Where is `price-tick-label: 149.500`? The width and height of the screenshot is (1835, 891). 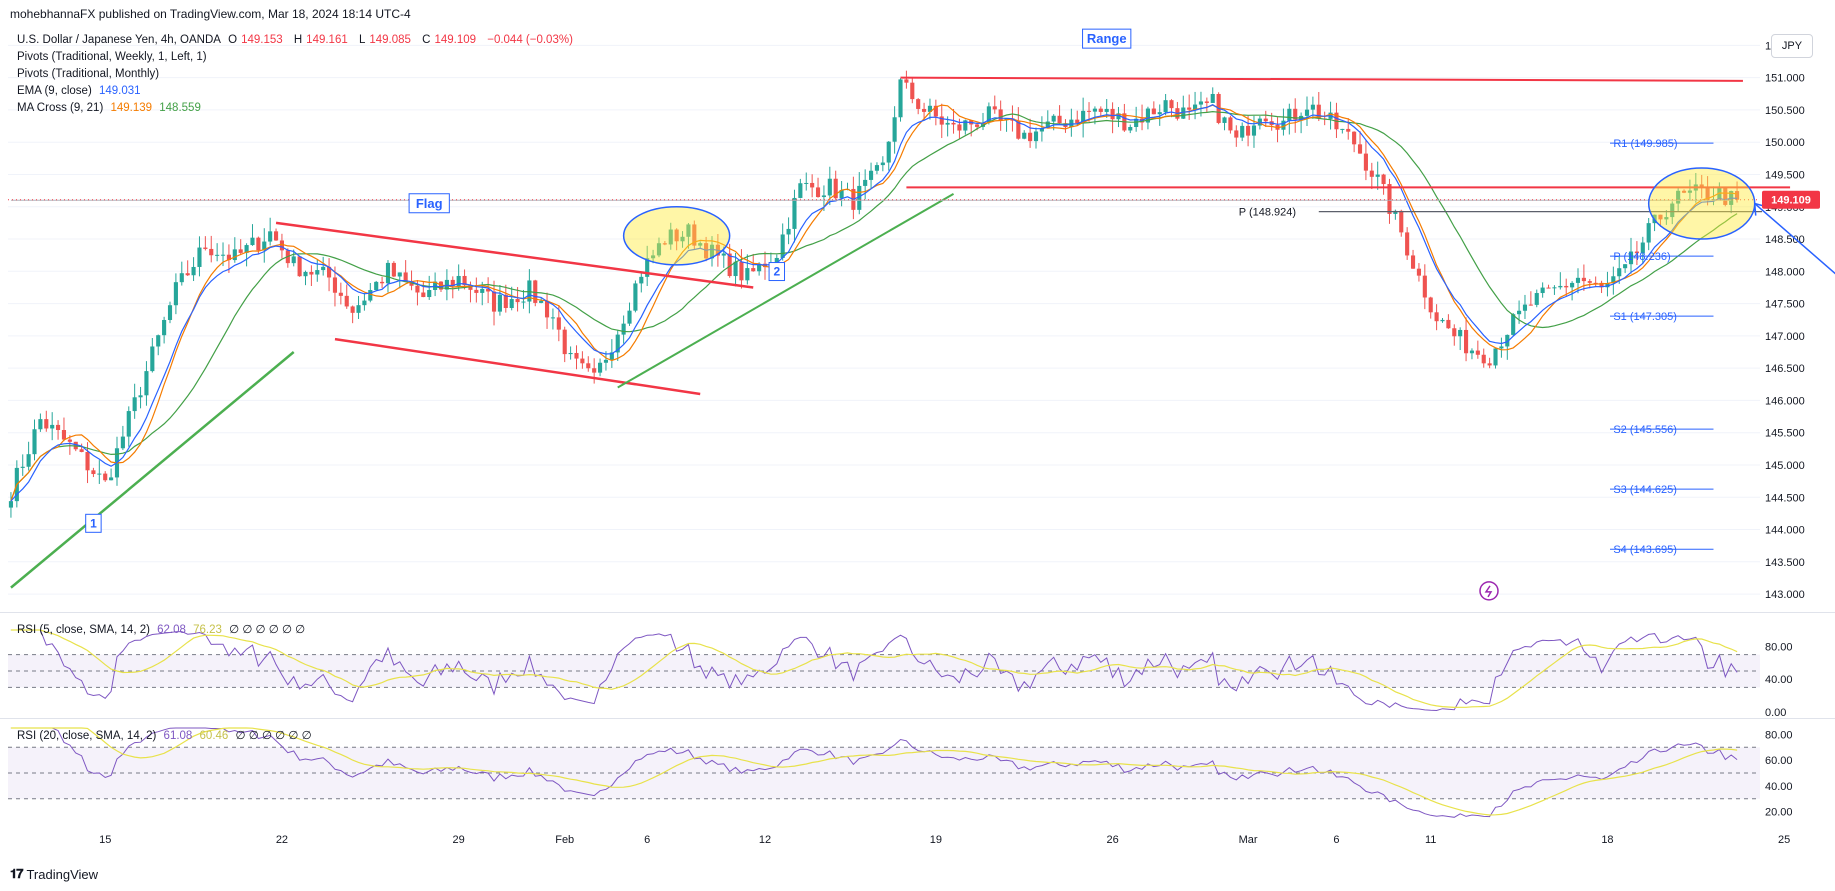 price-tick-label: 149.500 is located at coordinates (1785, 175).